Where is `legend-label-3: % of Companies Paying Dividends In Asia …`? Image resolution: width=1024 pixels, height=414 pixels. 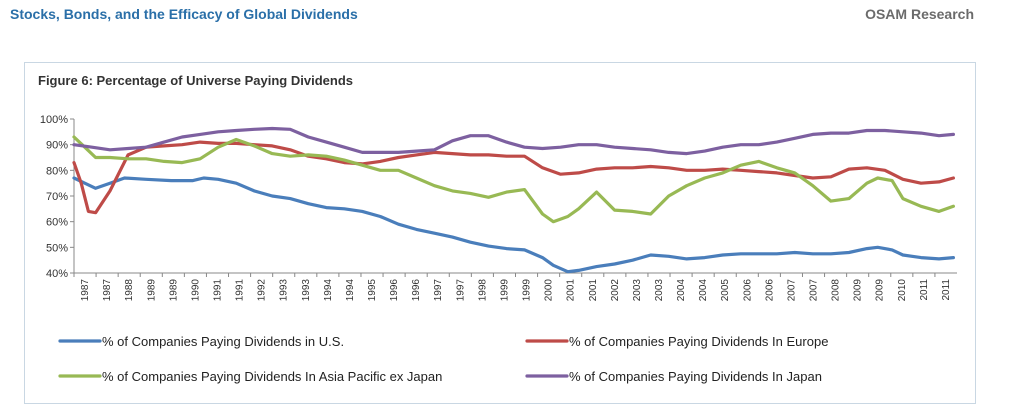
legend-label-3: % of Companies Paying Dividends In Asia … is located at coordinates (272, 376).